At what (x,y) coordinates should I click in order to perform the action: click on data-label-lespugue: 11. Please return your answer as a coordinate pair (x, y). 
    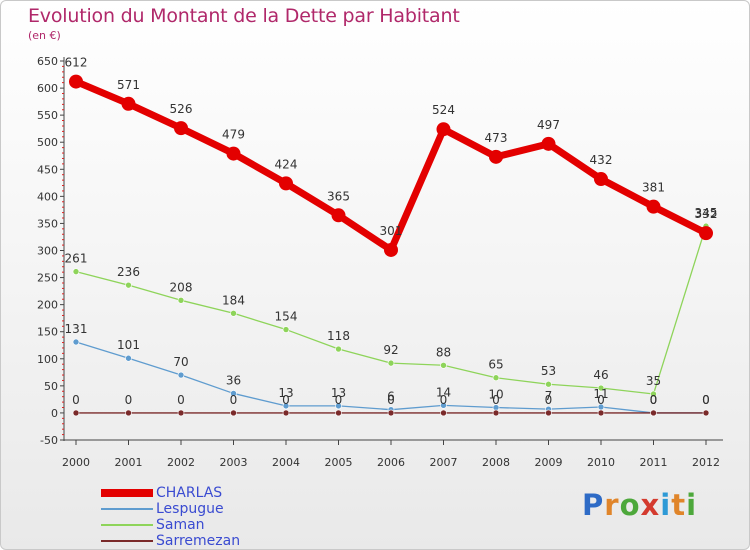
    Looking at the image, I should click on (600, 394).